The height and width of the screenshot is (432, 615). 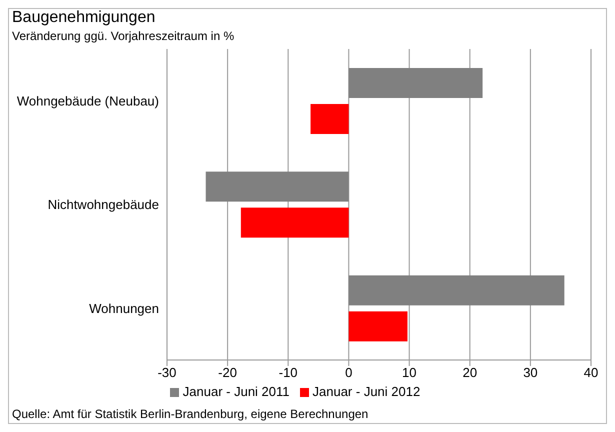 What do you see at coordinates (123, 36) in the screenshot?
I see `chart-subtitle: Veränderung ggü. Vorjahreszeitraum in %` at bounding box center [123, 36].